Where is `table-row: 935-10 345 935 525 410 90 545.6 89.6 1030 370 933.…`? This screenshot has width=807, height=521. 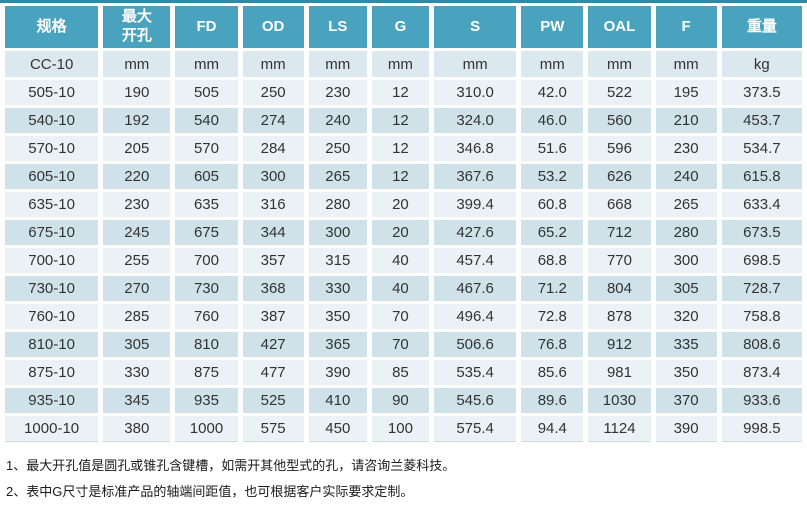
table-row: 935-10 345 935 525 410 90 545.6 89.6 1030 370 933.… is located at coordinates (403, 400).